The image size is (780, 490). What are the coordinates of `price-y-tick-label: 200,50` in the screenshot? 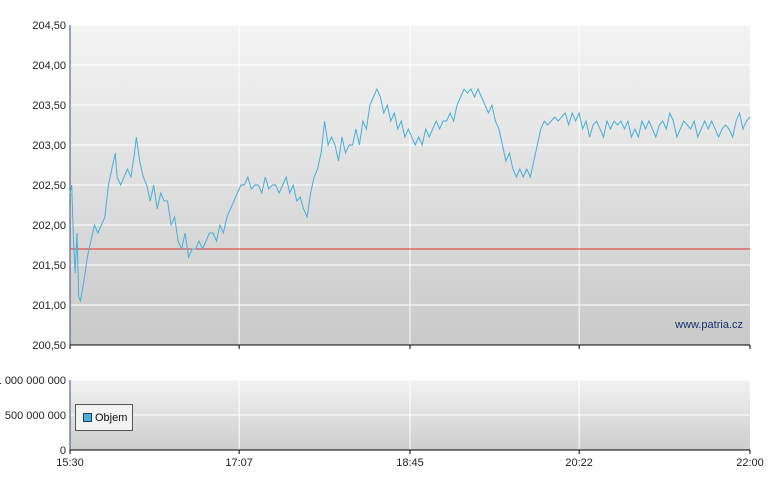 It's located at (49, 346).